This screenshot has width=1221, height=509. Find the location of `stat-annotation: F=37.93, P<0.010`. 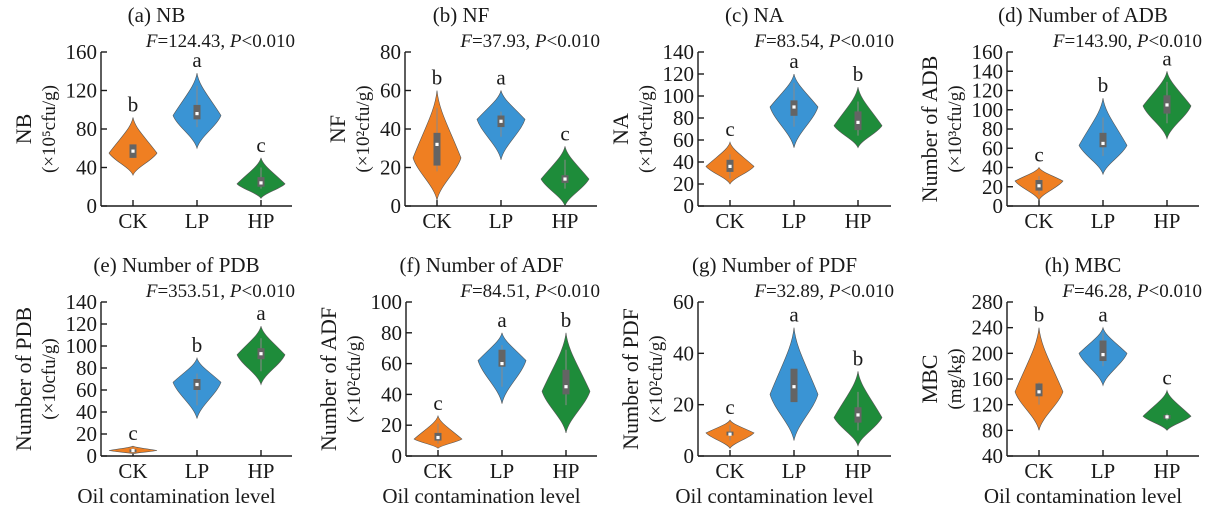

stat-annotation: F=37.93, P<0.010 is located at coordinates (529, 41).